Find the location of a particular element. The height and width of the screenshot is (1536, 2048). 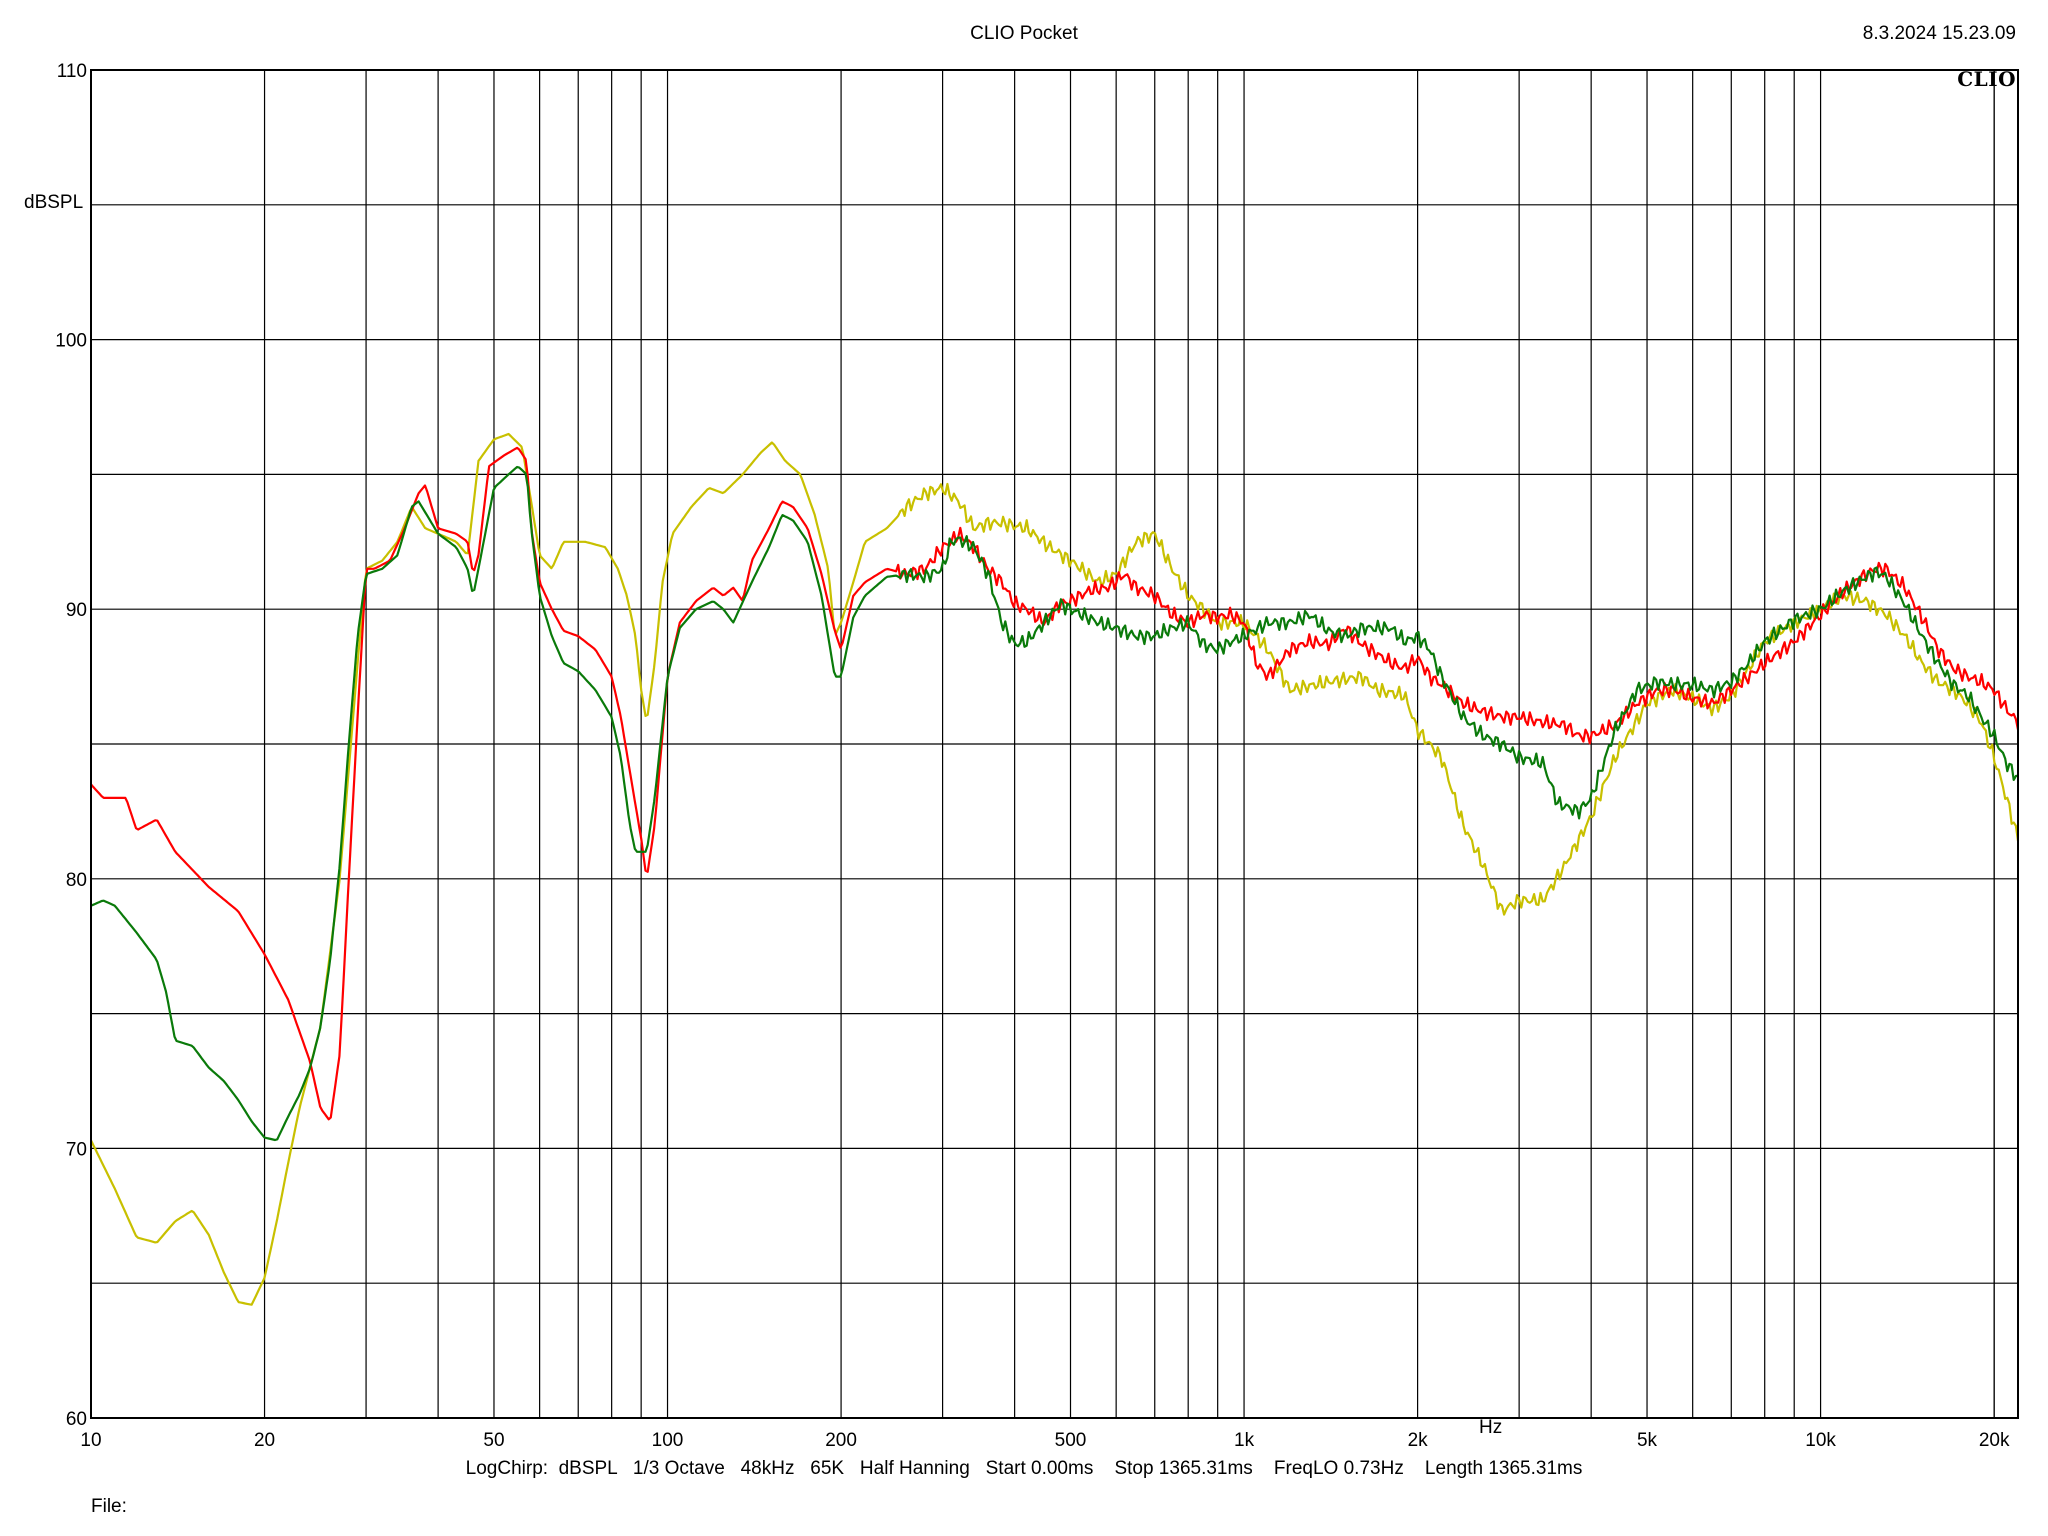

x-tick-label: 10 is located at coordinates (90, 1440).